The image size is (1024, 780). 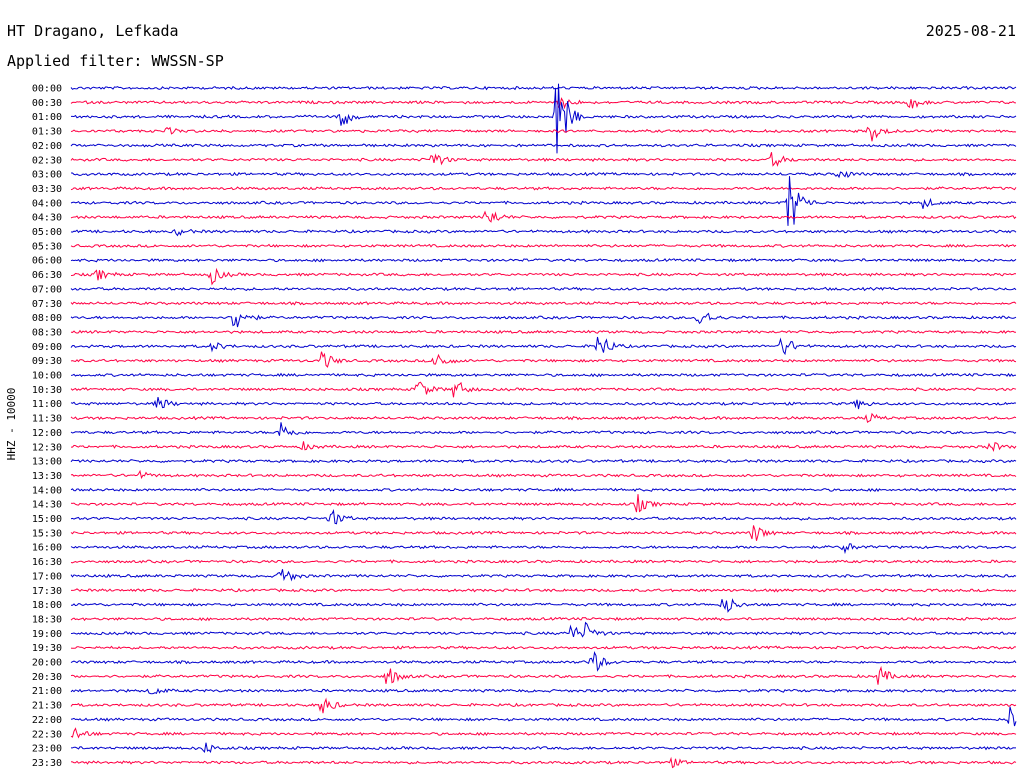 I want to click on row-label: 00:30, so click(x=47, y=103).